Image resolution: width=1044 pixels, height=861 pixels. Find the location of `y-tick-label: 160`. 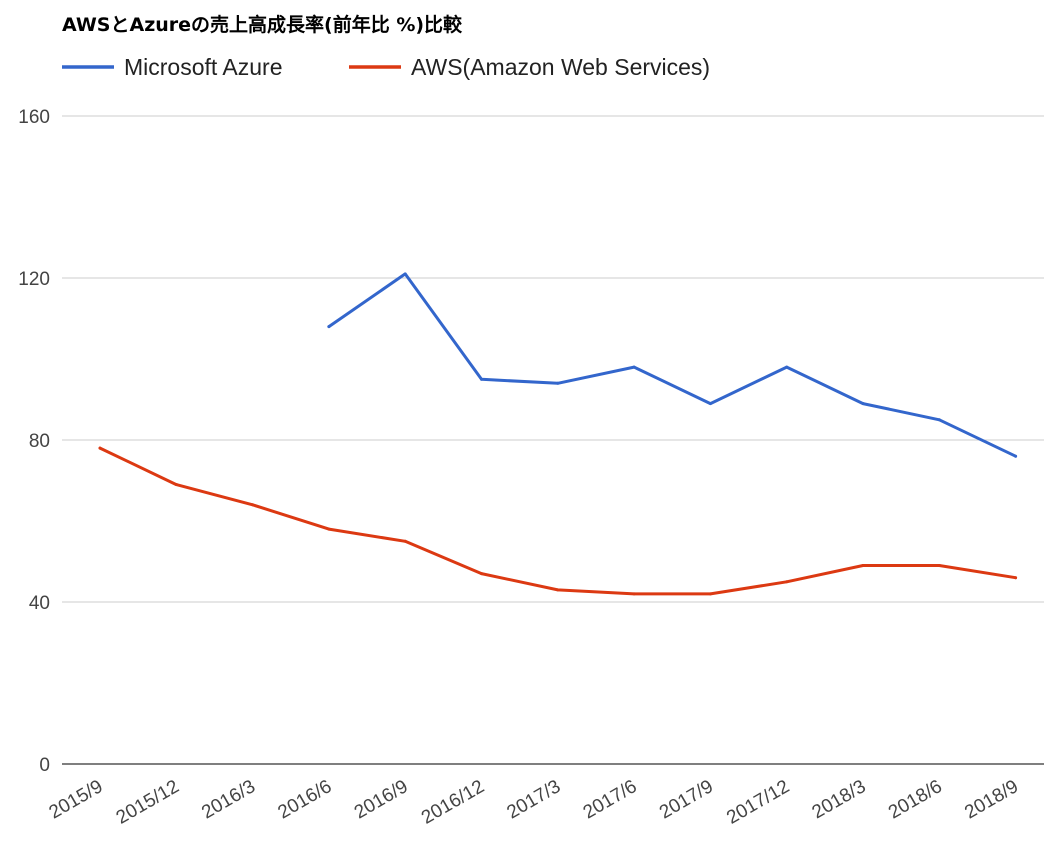

y-tick-label: 160 is located at coordinates (34, 117).